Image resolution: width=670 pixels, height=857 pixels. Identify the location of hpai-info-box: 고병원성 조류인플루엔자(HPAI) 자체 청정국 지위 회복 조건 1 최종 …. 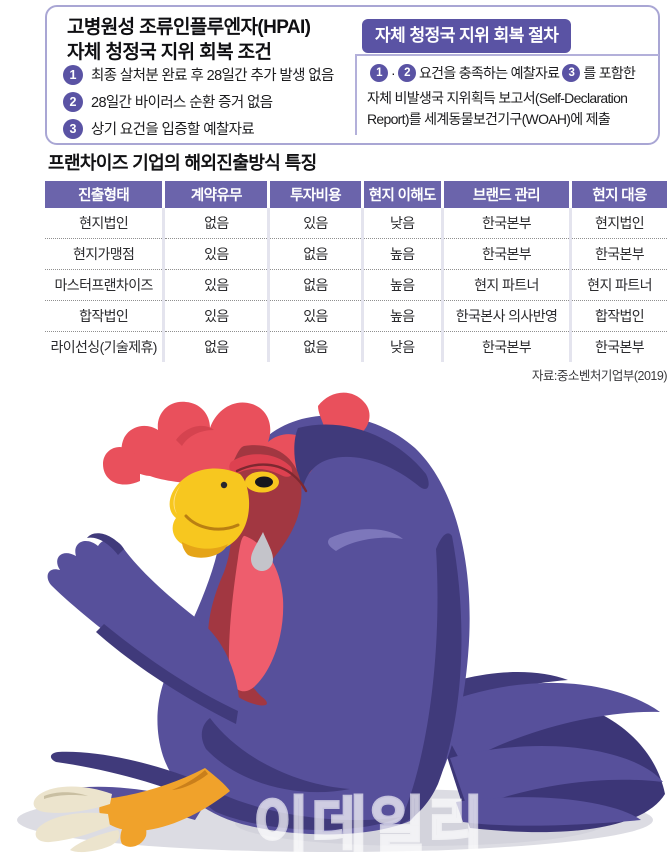
(352, 75).